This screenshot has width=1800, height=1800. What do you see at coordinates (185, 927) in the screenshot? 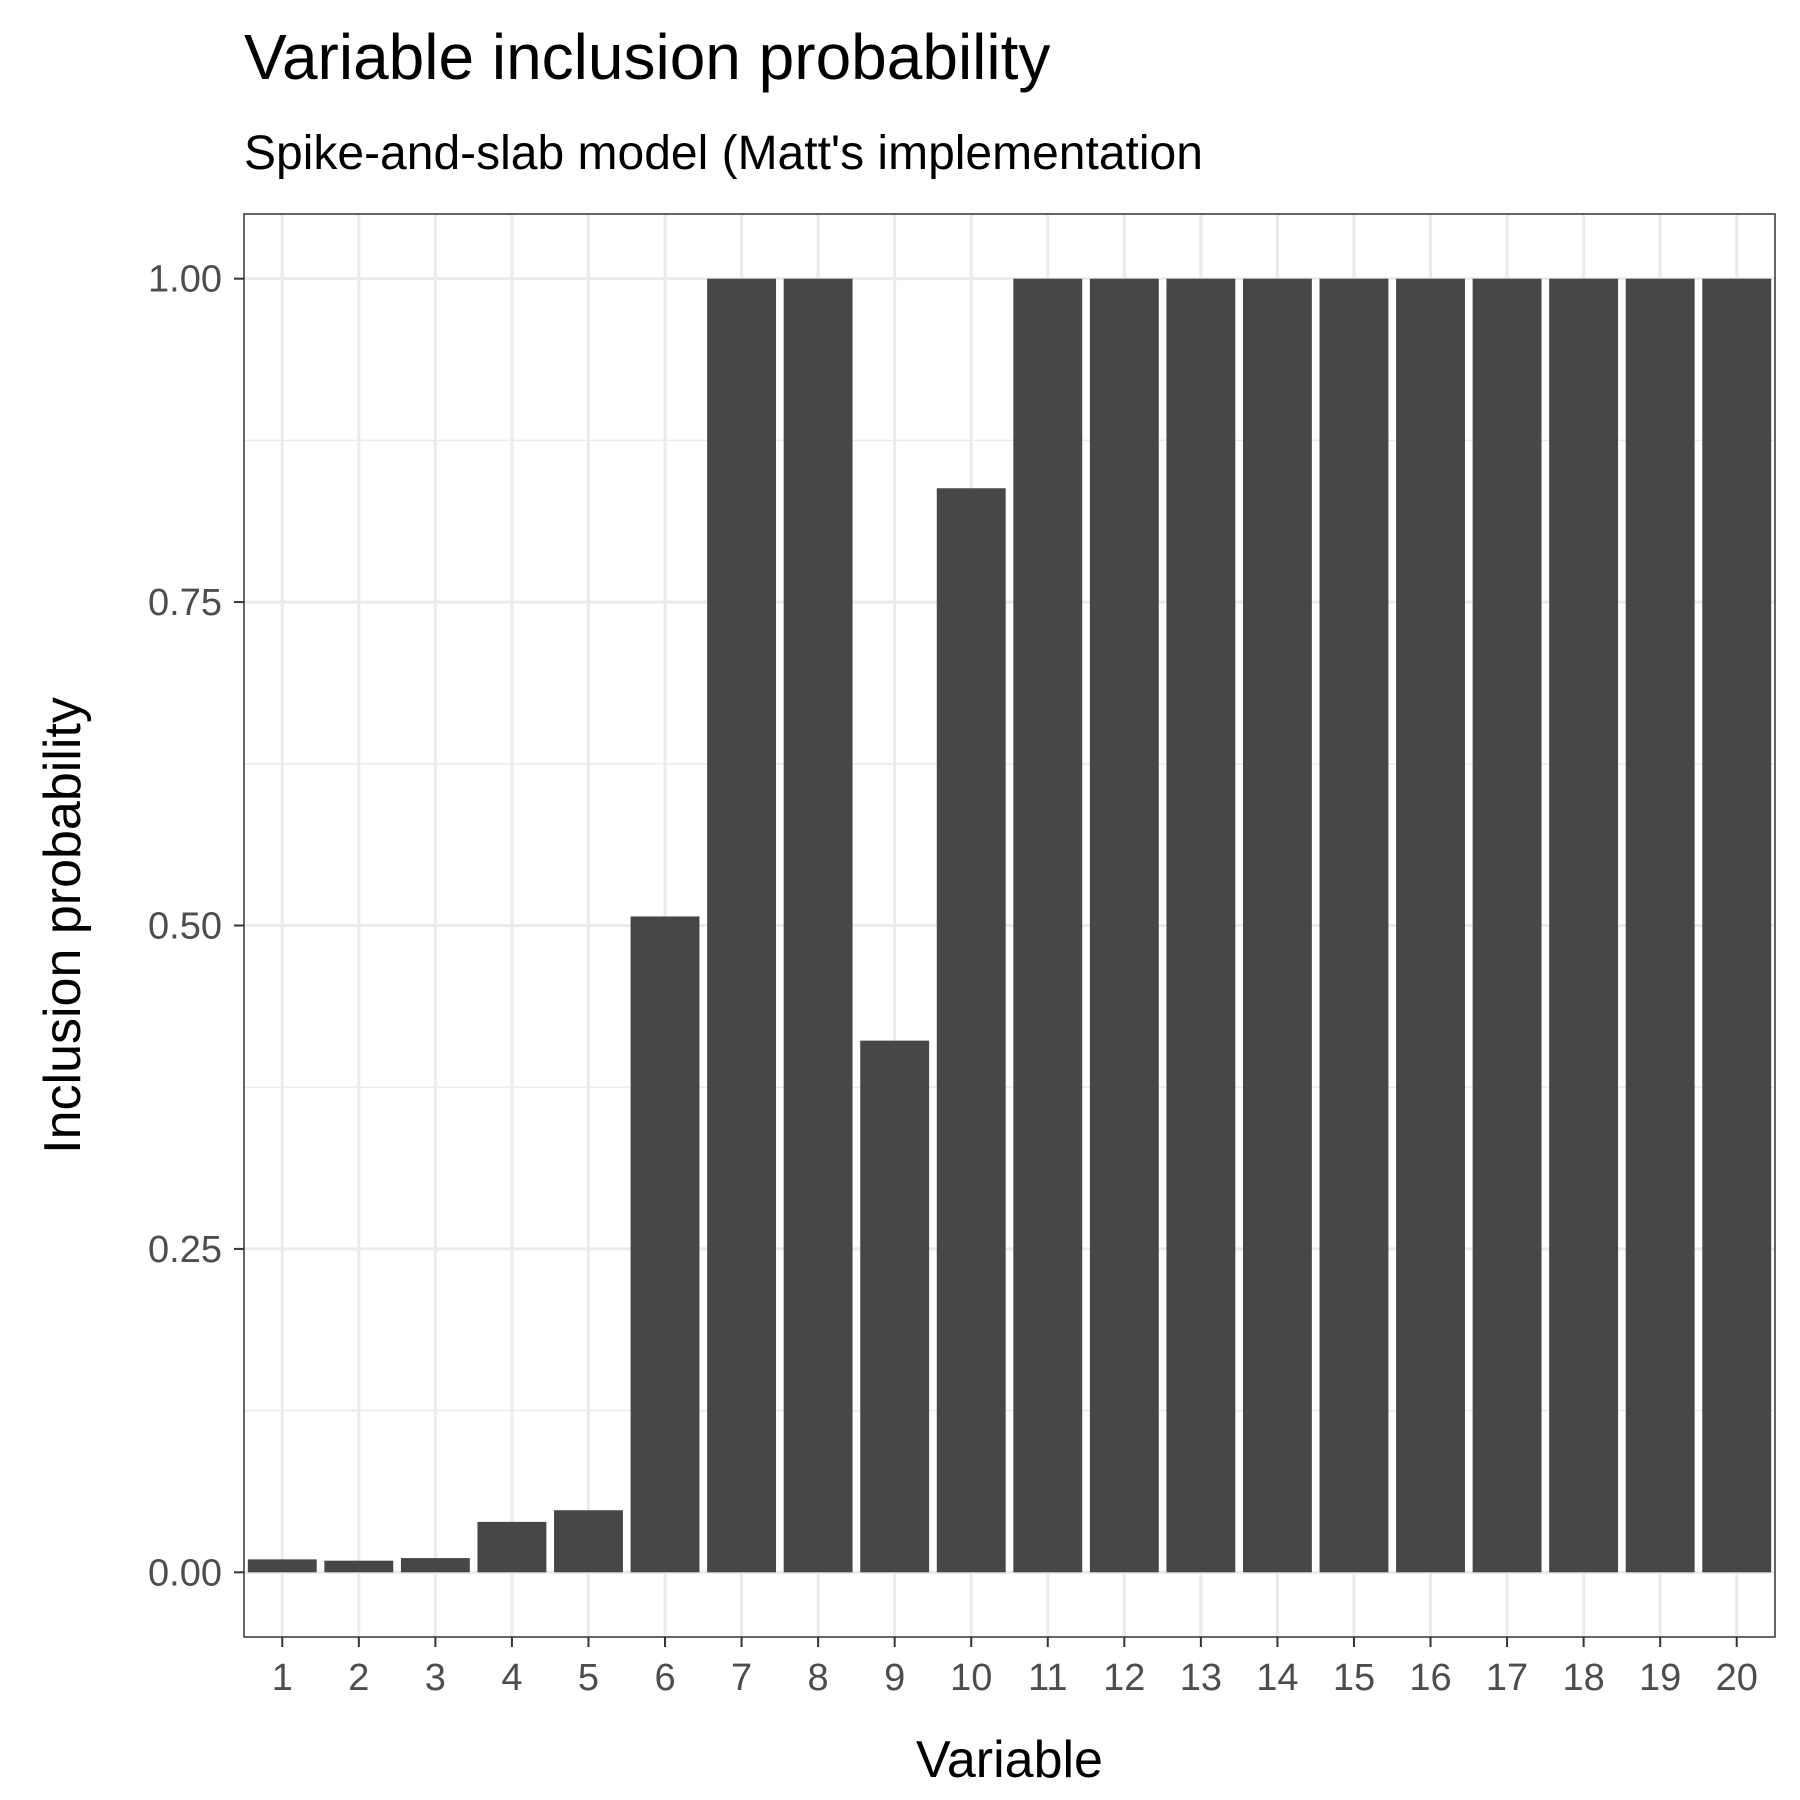
I see `y-tick-label: 0.50` at bounding box center [185, 927].